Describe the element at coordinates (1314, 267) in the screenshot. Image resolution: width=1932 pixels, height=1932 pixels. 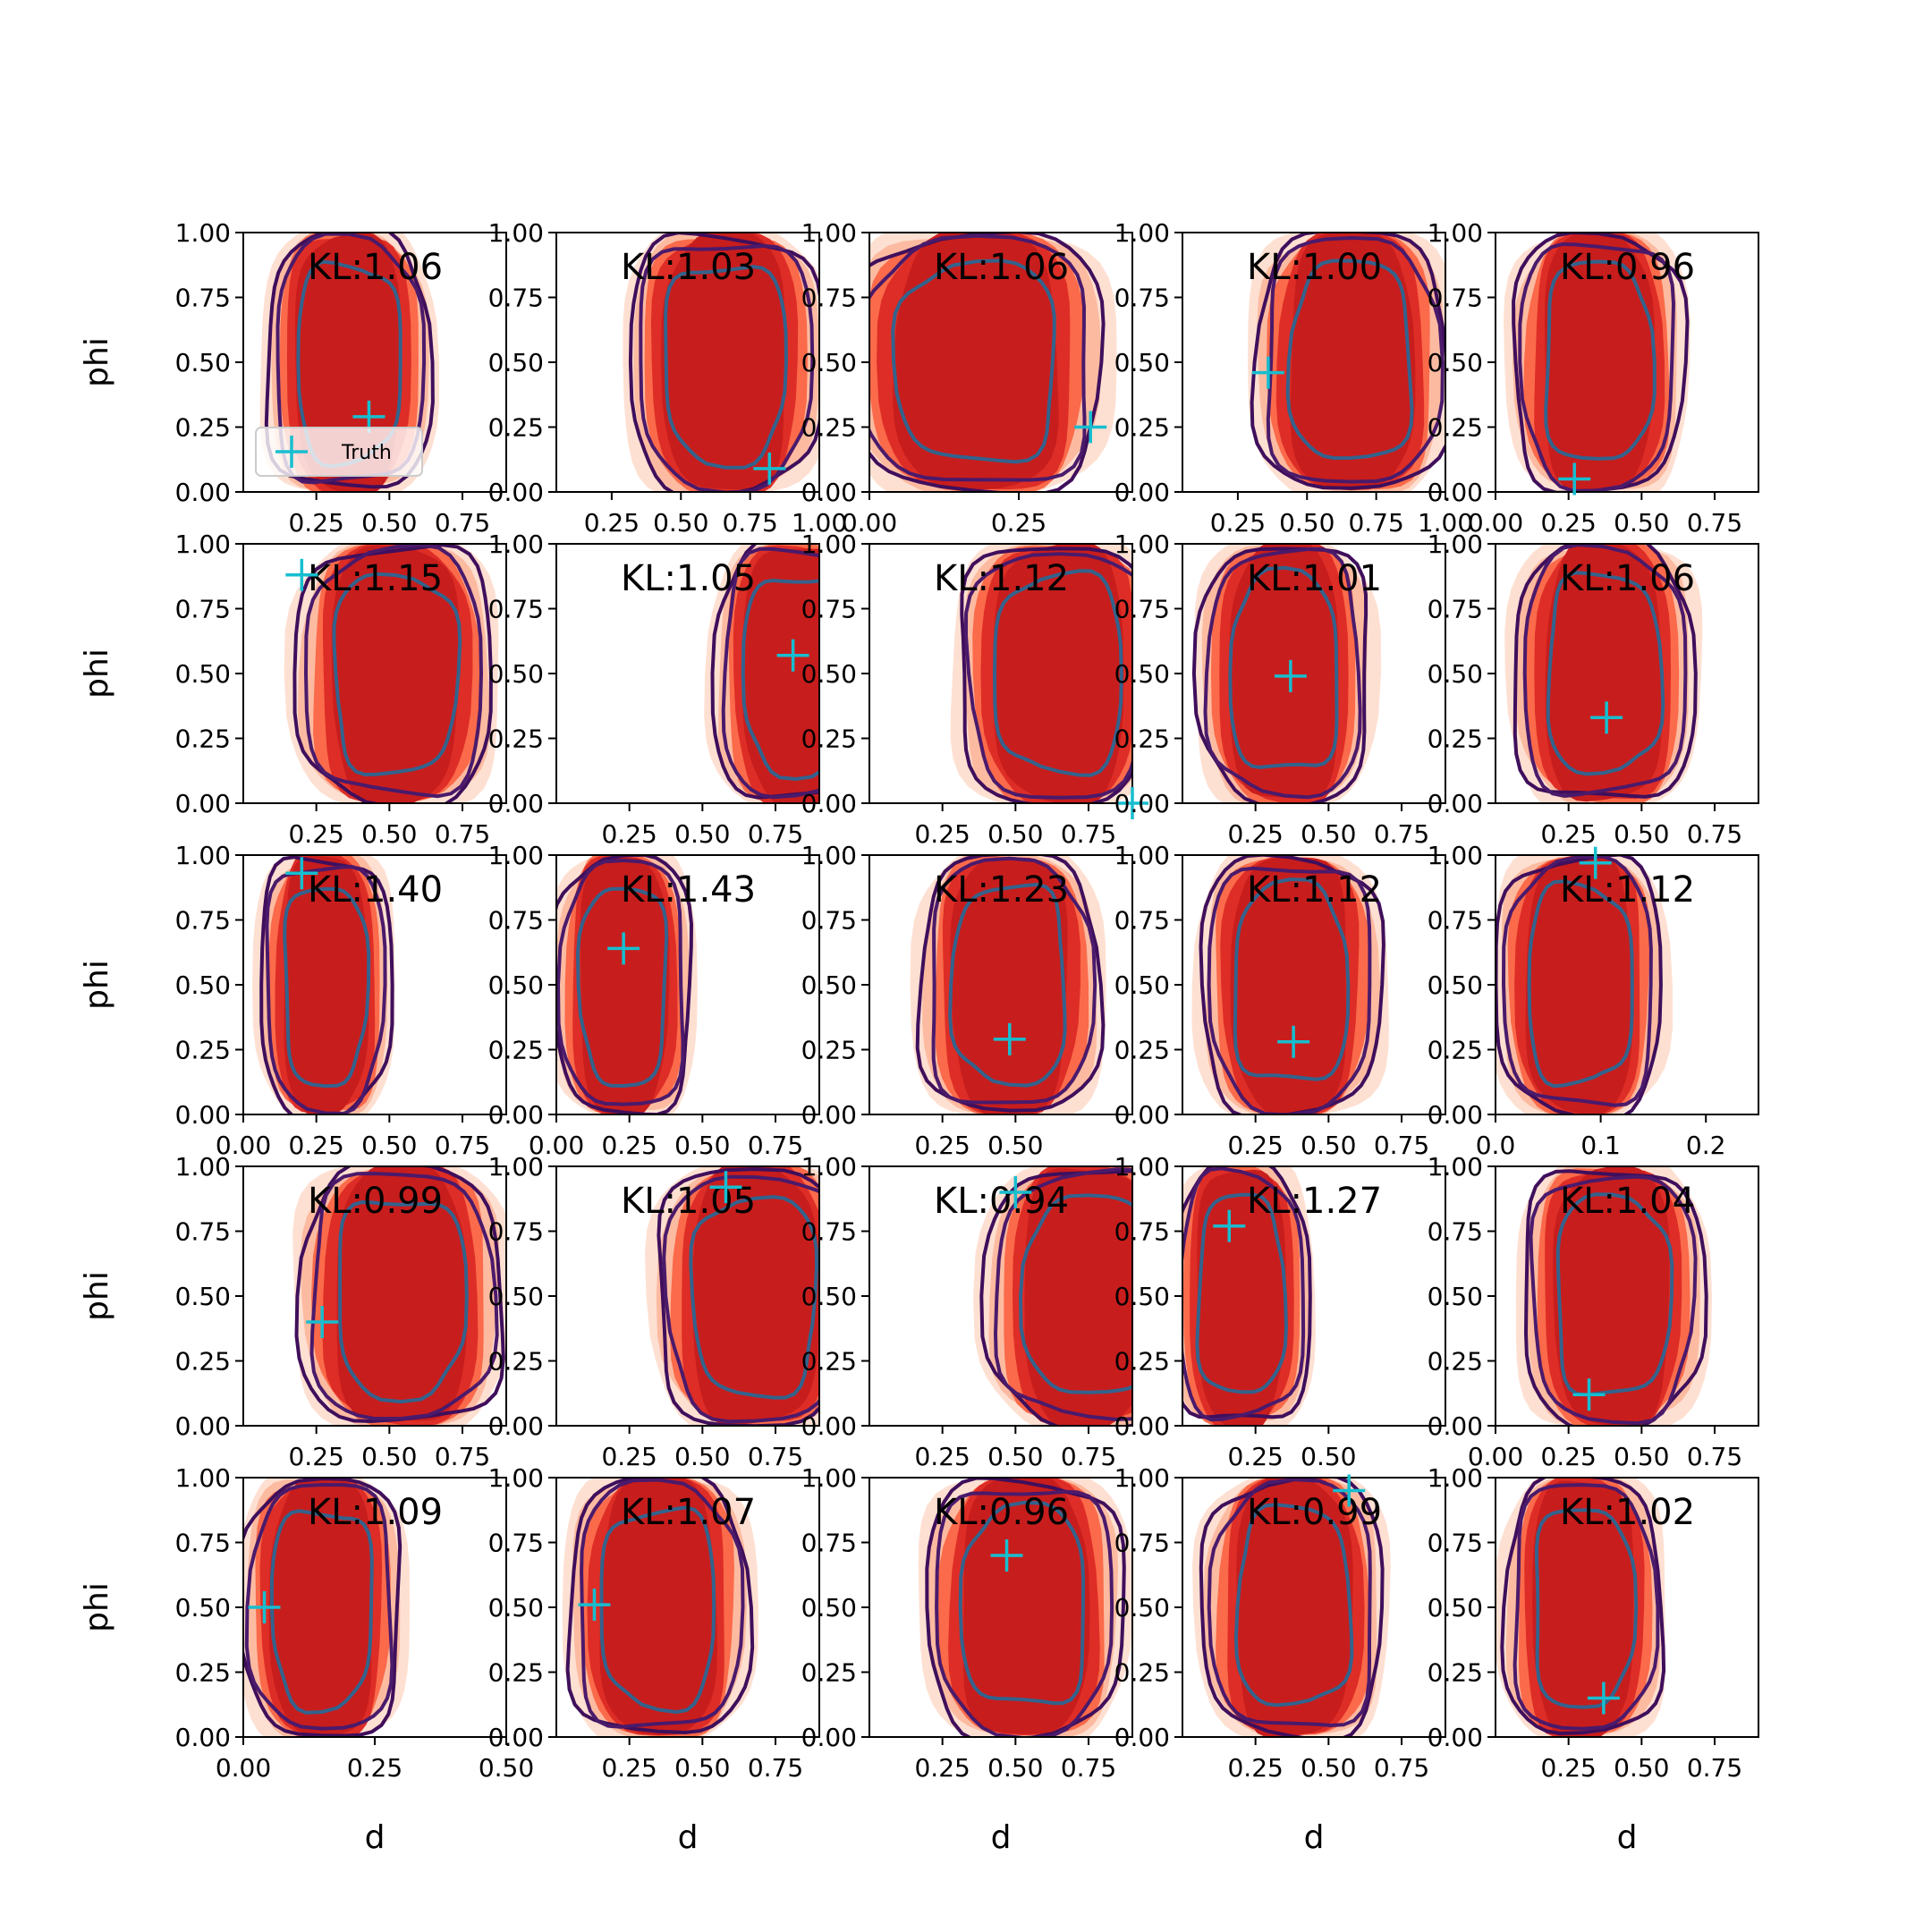
I see `kl-annotation: KL:1.00` at that location.